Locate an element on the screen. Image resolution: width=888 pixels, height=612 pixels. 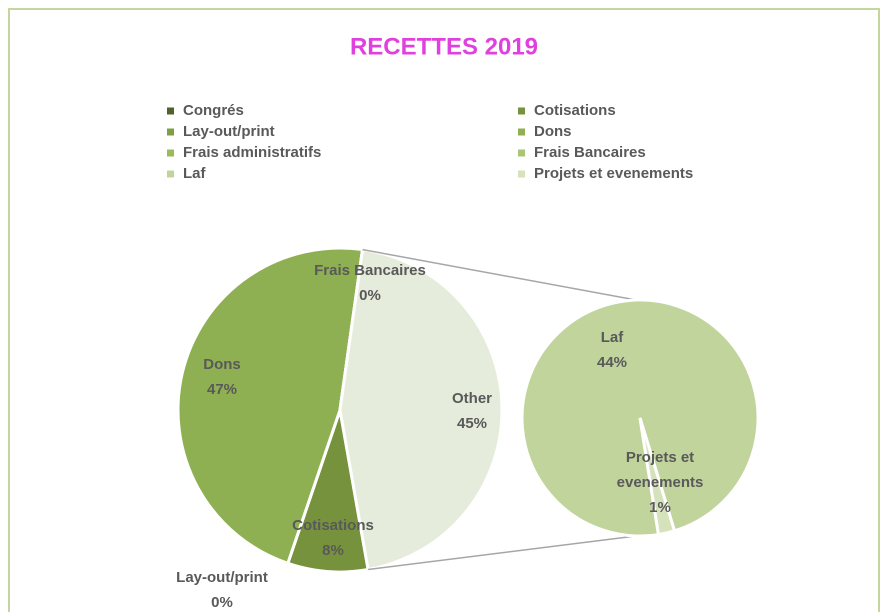
data-label-name: Projets et evenements is located at coordinates (660, 470).